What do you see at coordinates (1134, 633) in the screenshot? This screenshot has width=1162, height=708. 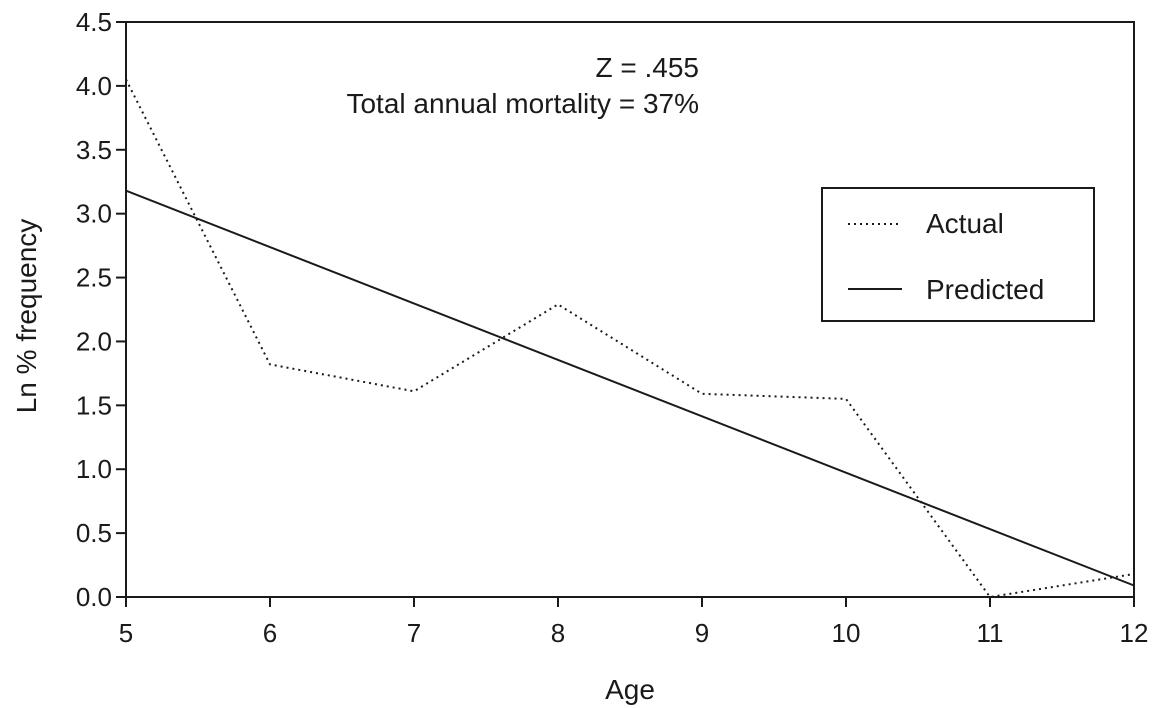 I see `x-tick-label: 12` at bounding box center [1134, 633].